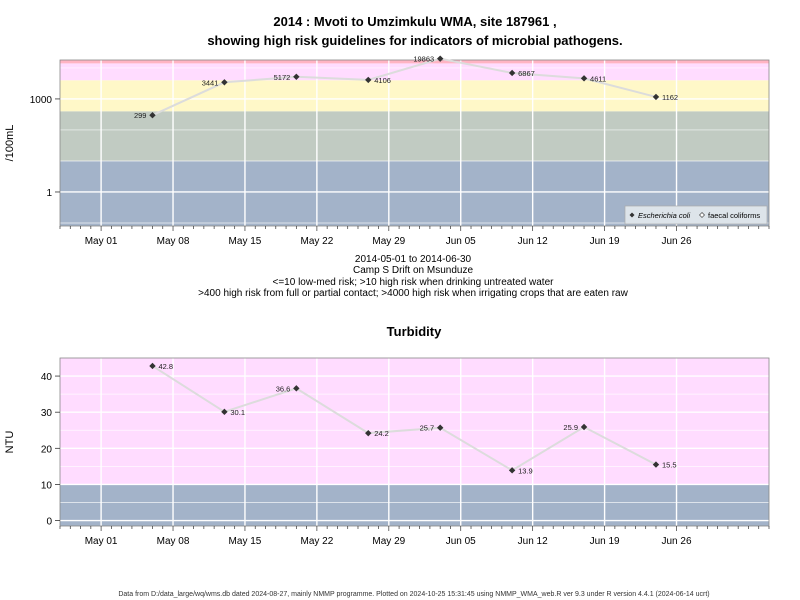 The height and width of the screenshot is (600, 800). Describe the element at coordinates (423, 59) in the screenshot. I see `data-label: 19863` at that location.